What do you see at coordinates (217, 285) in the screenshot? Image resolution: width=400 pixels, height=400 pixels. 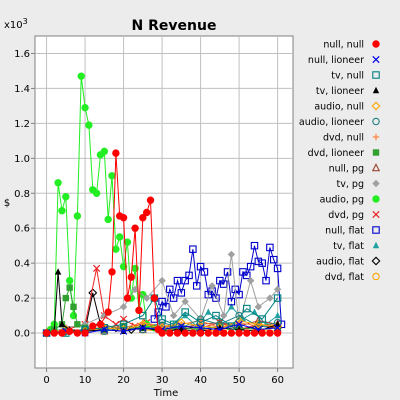 I see `series-line` at bounding box center [217, 285].